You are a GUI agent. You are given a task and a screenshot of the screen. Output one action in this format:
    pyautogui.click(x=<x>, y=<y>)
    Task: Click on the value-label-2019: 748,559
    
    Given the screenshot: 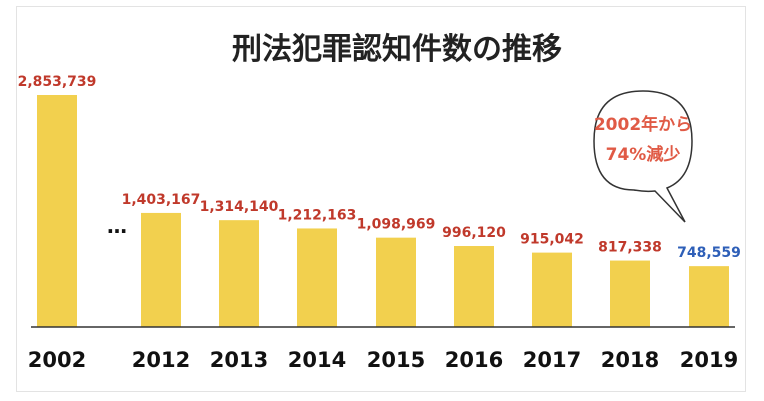 What is the action you would take?
    pyautogui.click(x=709, y=253)
    